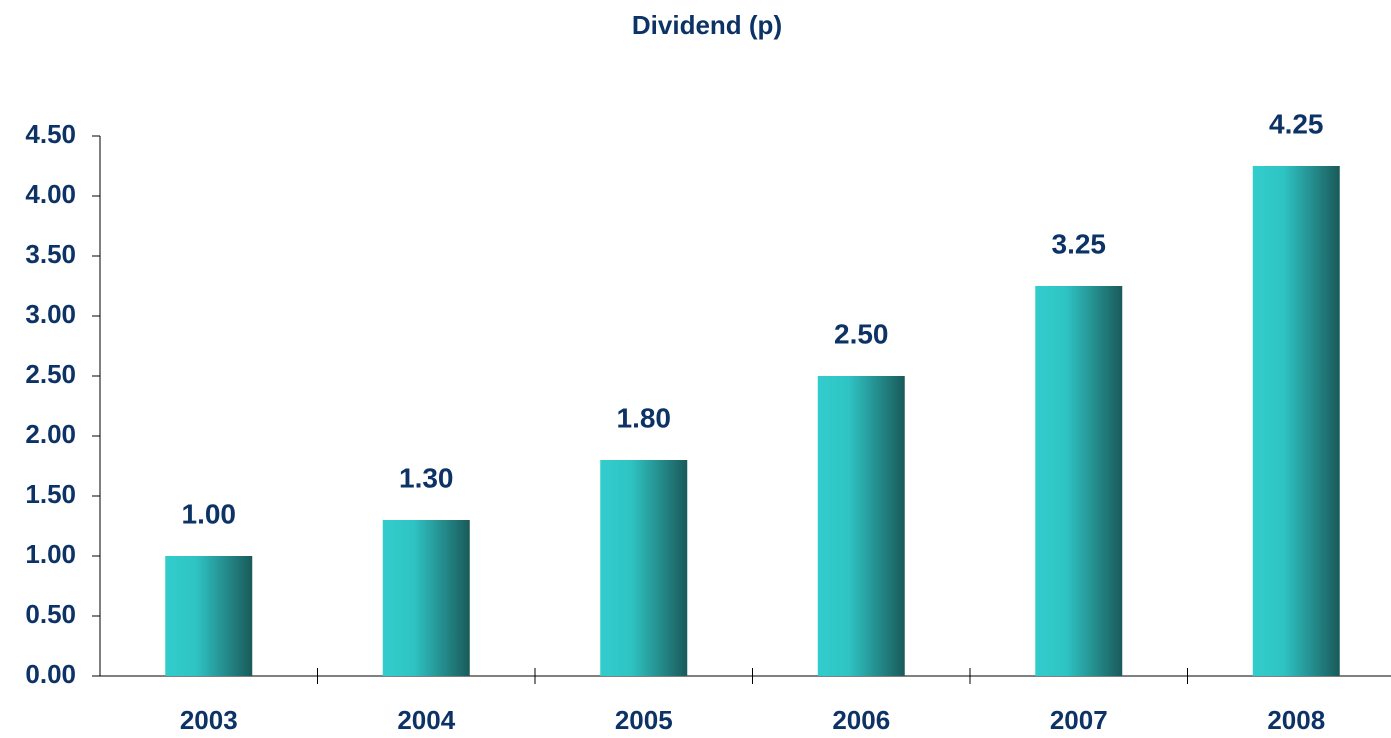  What do you see at coordinates (426, 720) in the screenshot?
I see `x-tick-label: 2004` at bounding box center [426, 720].